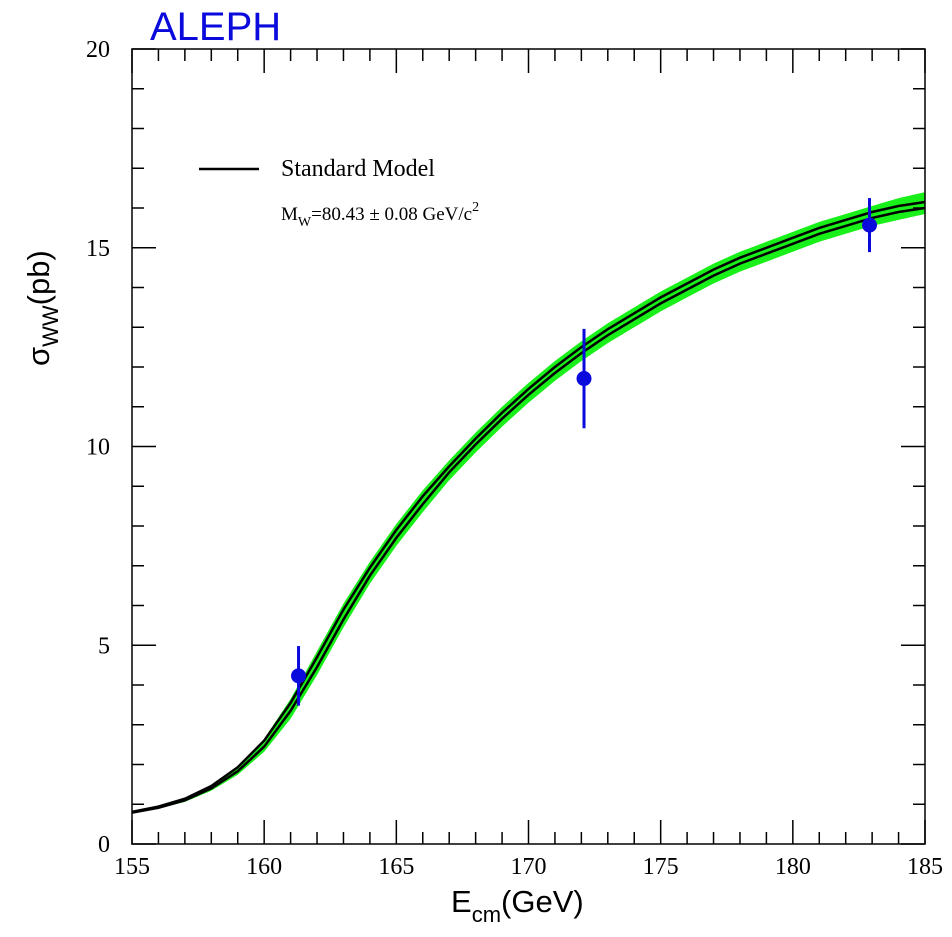 The height and width of the screenshot is (937, 952). Describe the element at coordinates (104, 845) in the screenshot. I see `y-tick-label: 0` at that location.